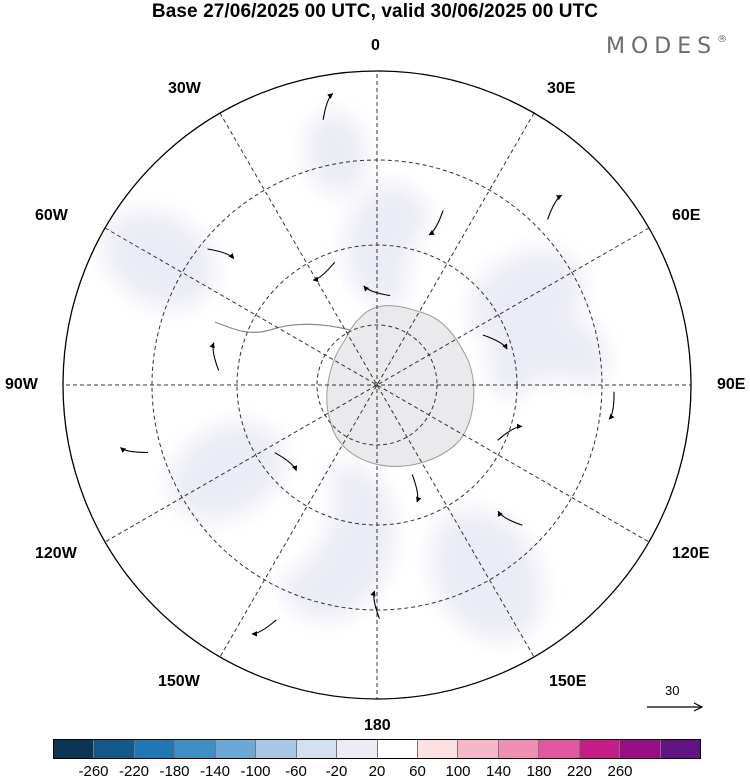 This screenshot has width=750, height=783. What do you see at coordinates (184, 88) in the screenshot?
I see `label-lon-30w: 30W` at bounding box center [184, 88].